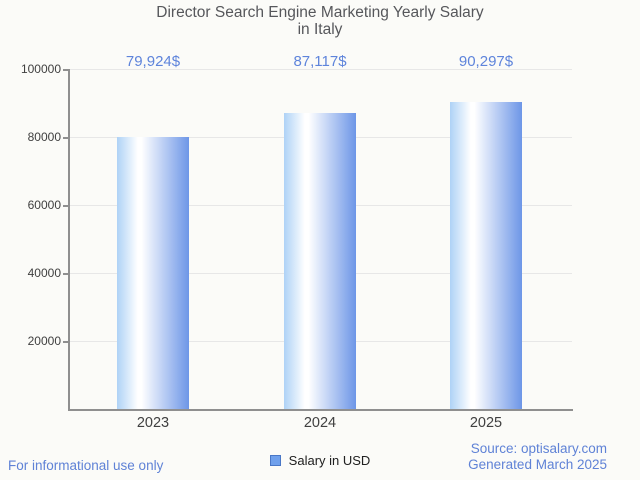 This screenshot has height=480, width=640. I want to click on generated-text: Generated March 2025, so click(537, 464).